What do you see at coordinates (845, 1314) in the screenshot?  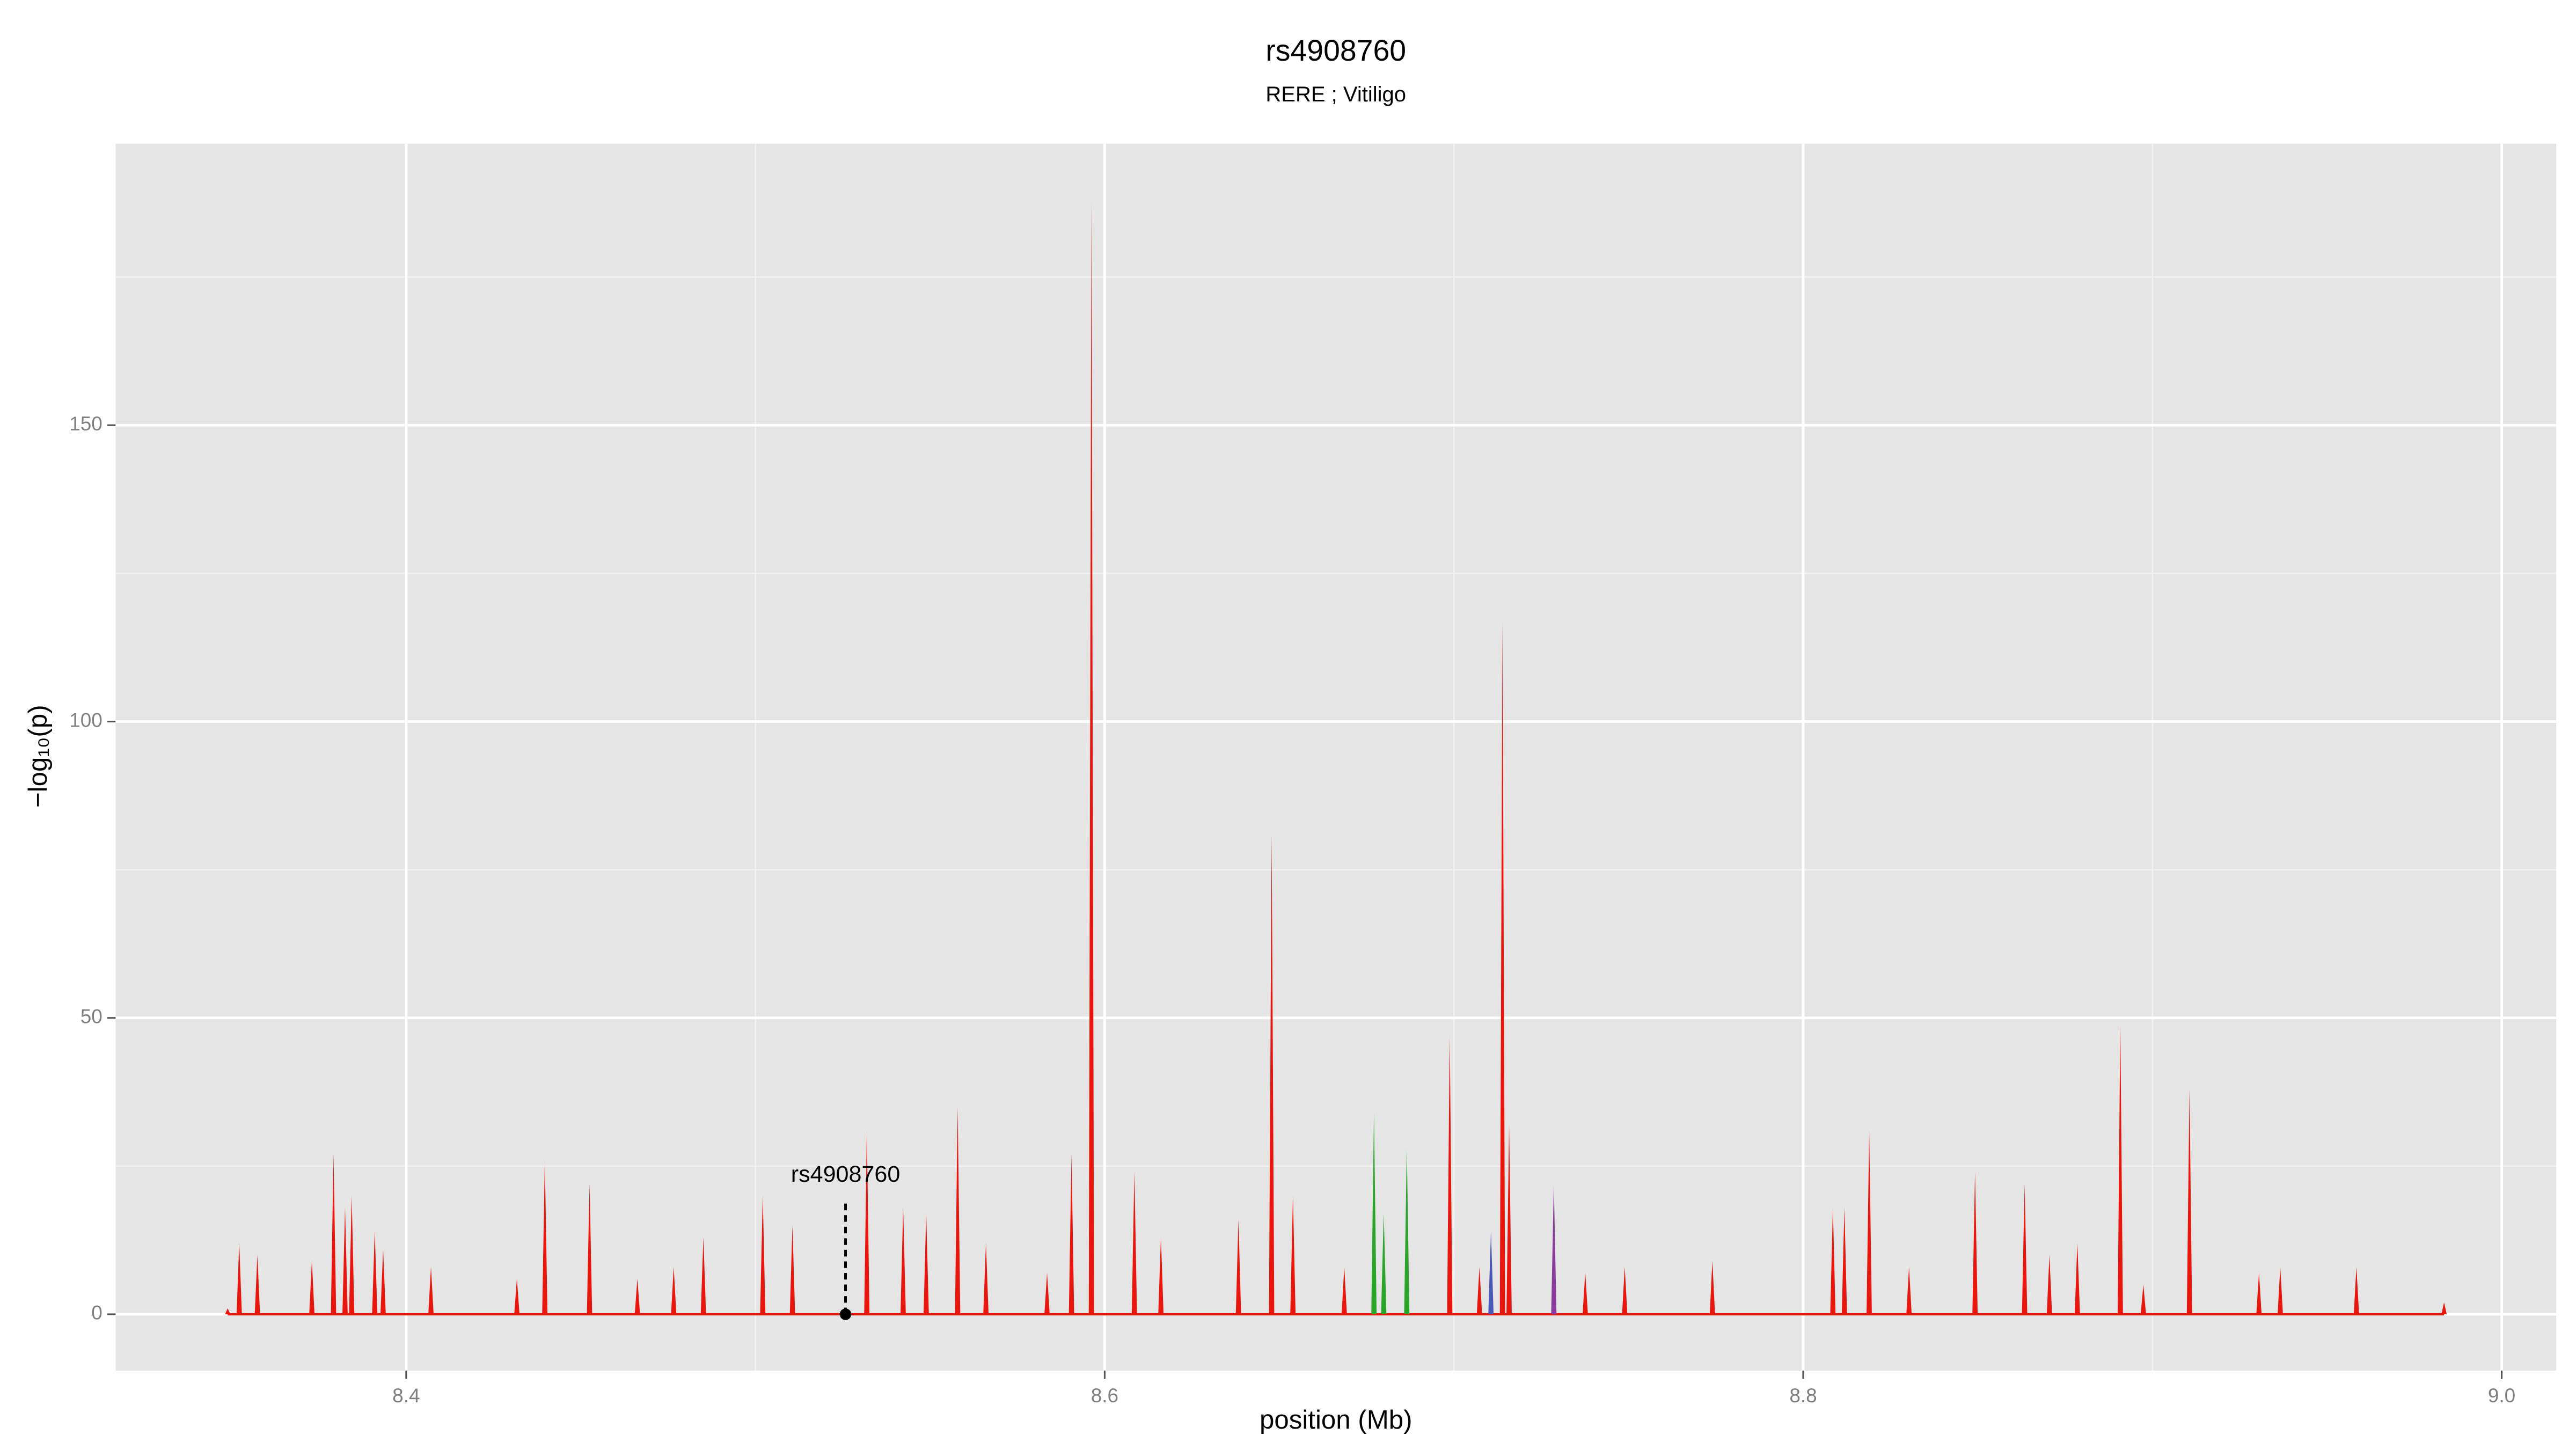 I see `annotation-point` at bounding box center [845, 1314].